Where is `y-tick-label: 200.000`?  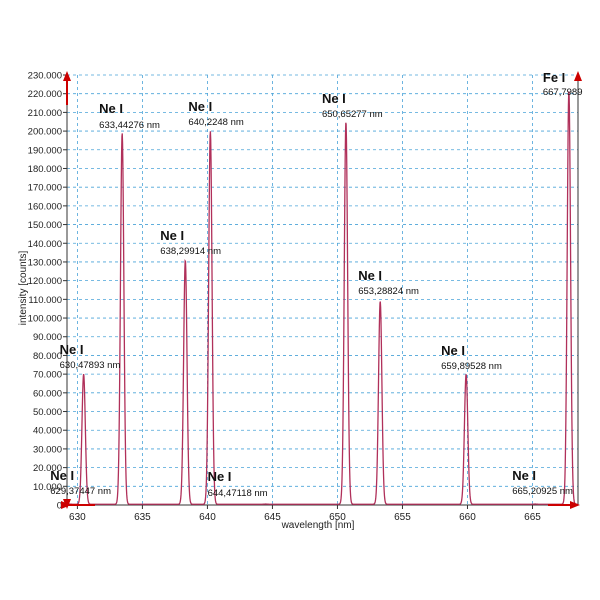 y-tick-label: 200.000 is located at coordinates (45, 132).